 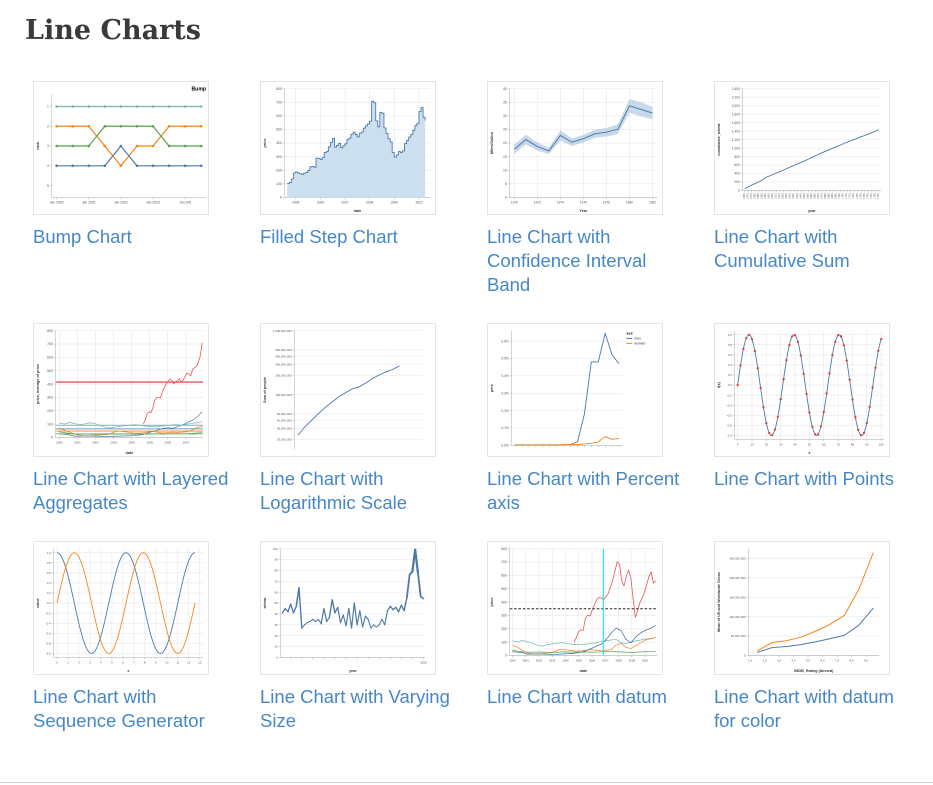 I want to click on svg-text: 800, so click(x=737, y=157).